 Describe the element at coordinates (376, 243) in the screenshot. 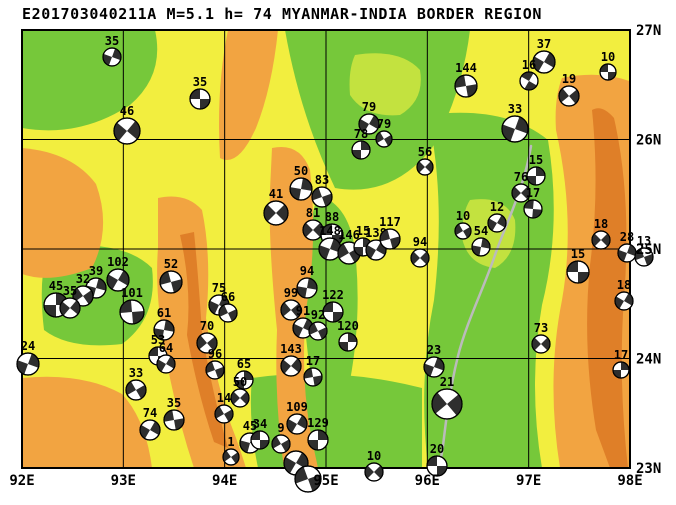

I see `focal-mechanism: 138` at that location.